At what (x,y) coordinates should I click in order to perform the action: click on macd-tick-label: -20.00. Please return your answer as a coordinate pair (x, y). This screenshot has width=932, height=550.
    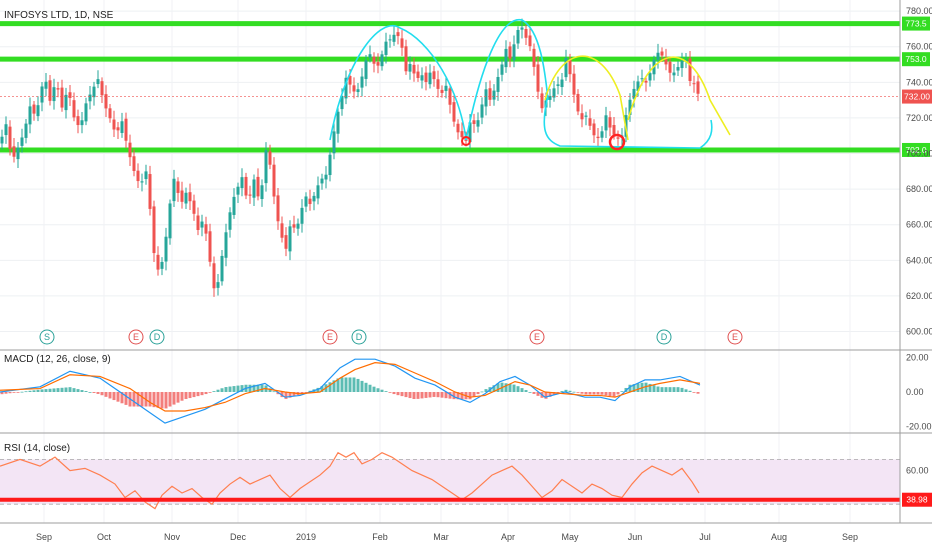
    Looking at the image, I should click on (919, 427).